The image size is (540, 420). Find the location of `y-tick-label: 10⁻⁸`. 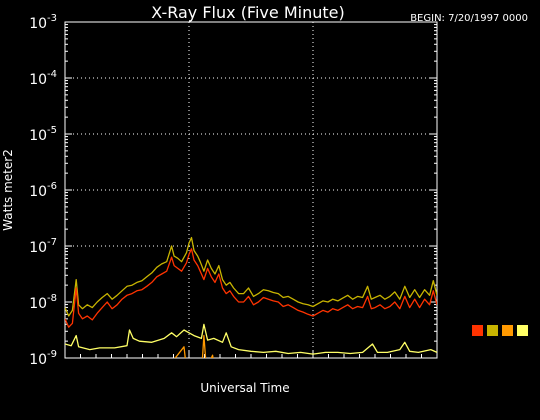

y-tick-label: 10⁻⁸ is located at coordinates (43, 302).